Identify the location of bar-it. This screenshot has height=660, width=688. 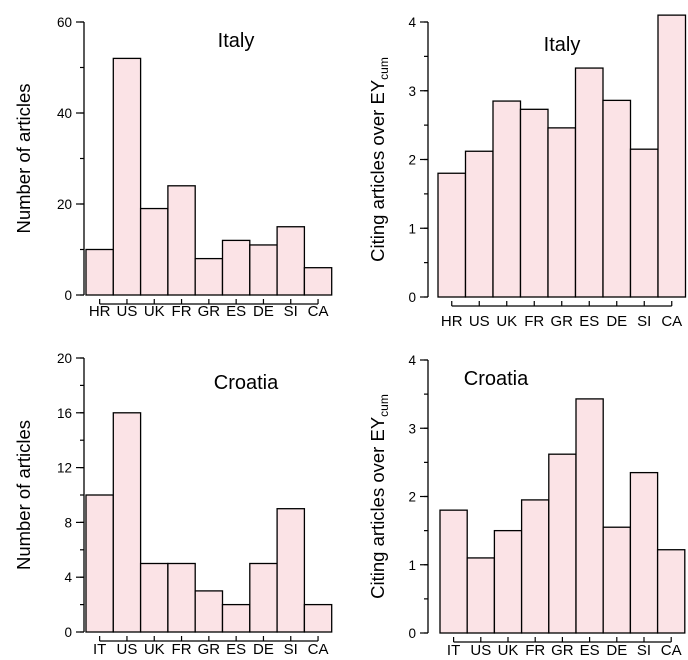
(99, 563).